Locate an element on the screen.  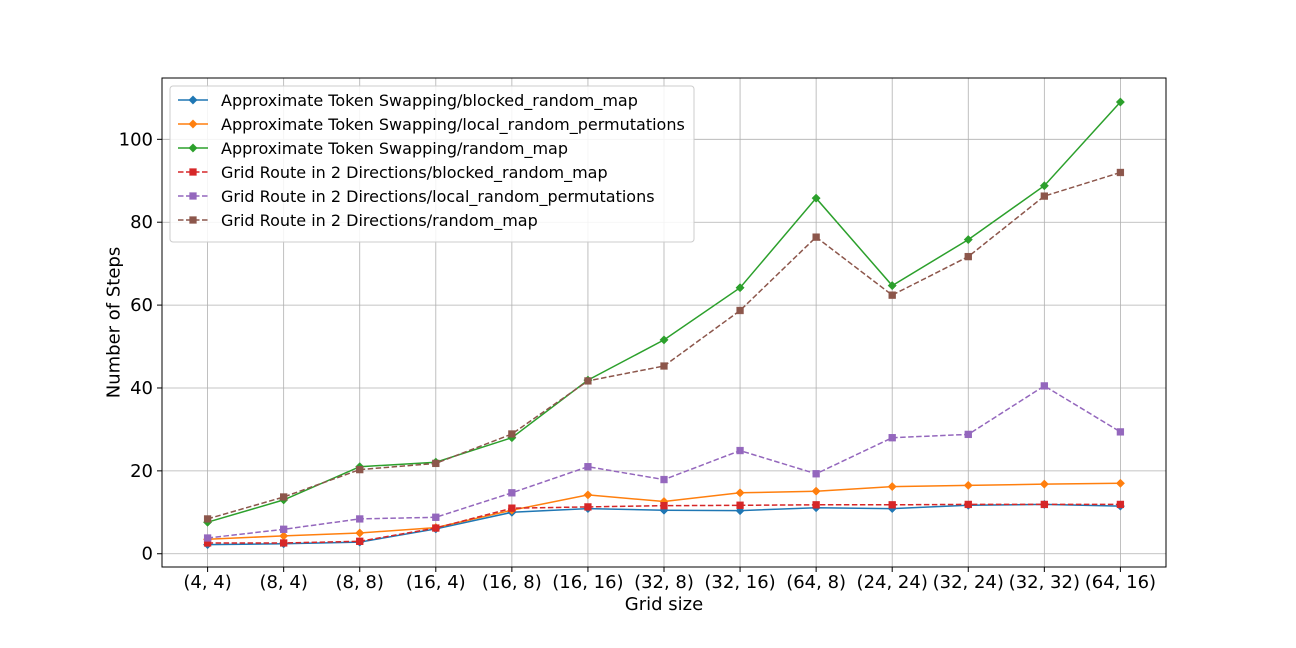
legend-label: Grid Route in 2 Directions/random_map is located at coordinates (379, 221).